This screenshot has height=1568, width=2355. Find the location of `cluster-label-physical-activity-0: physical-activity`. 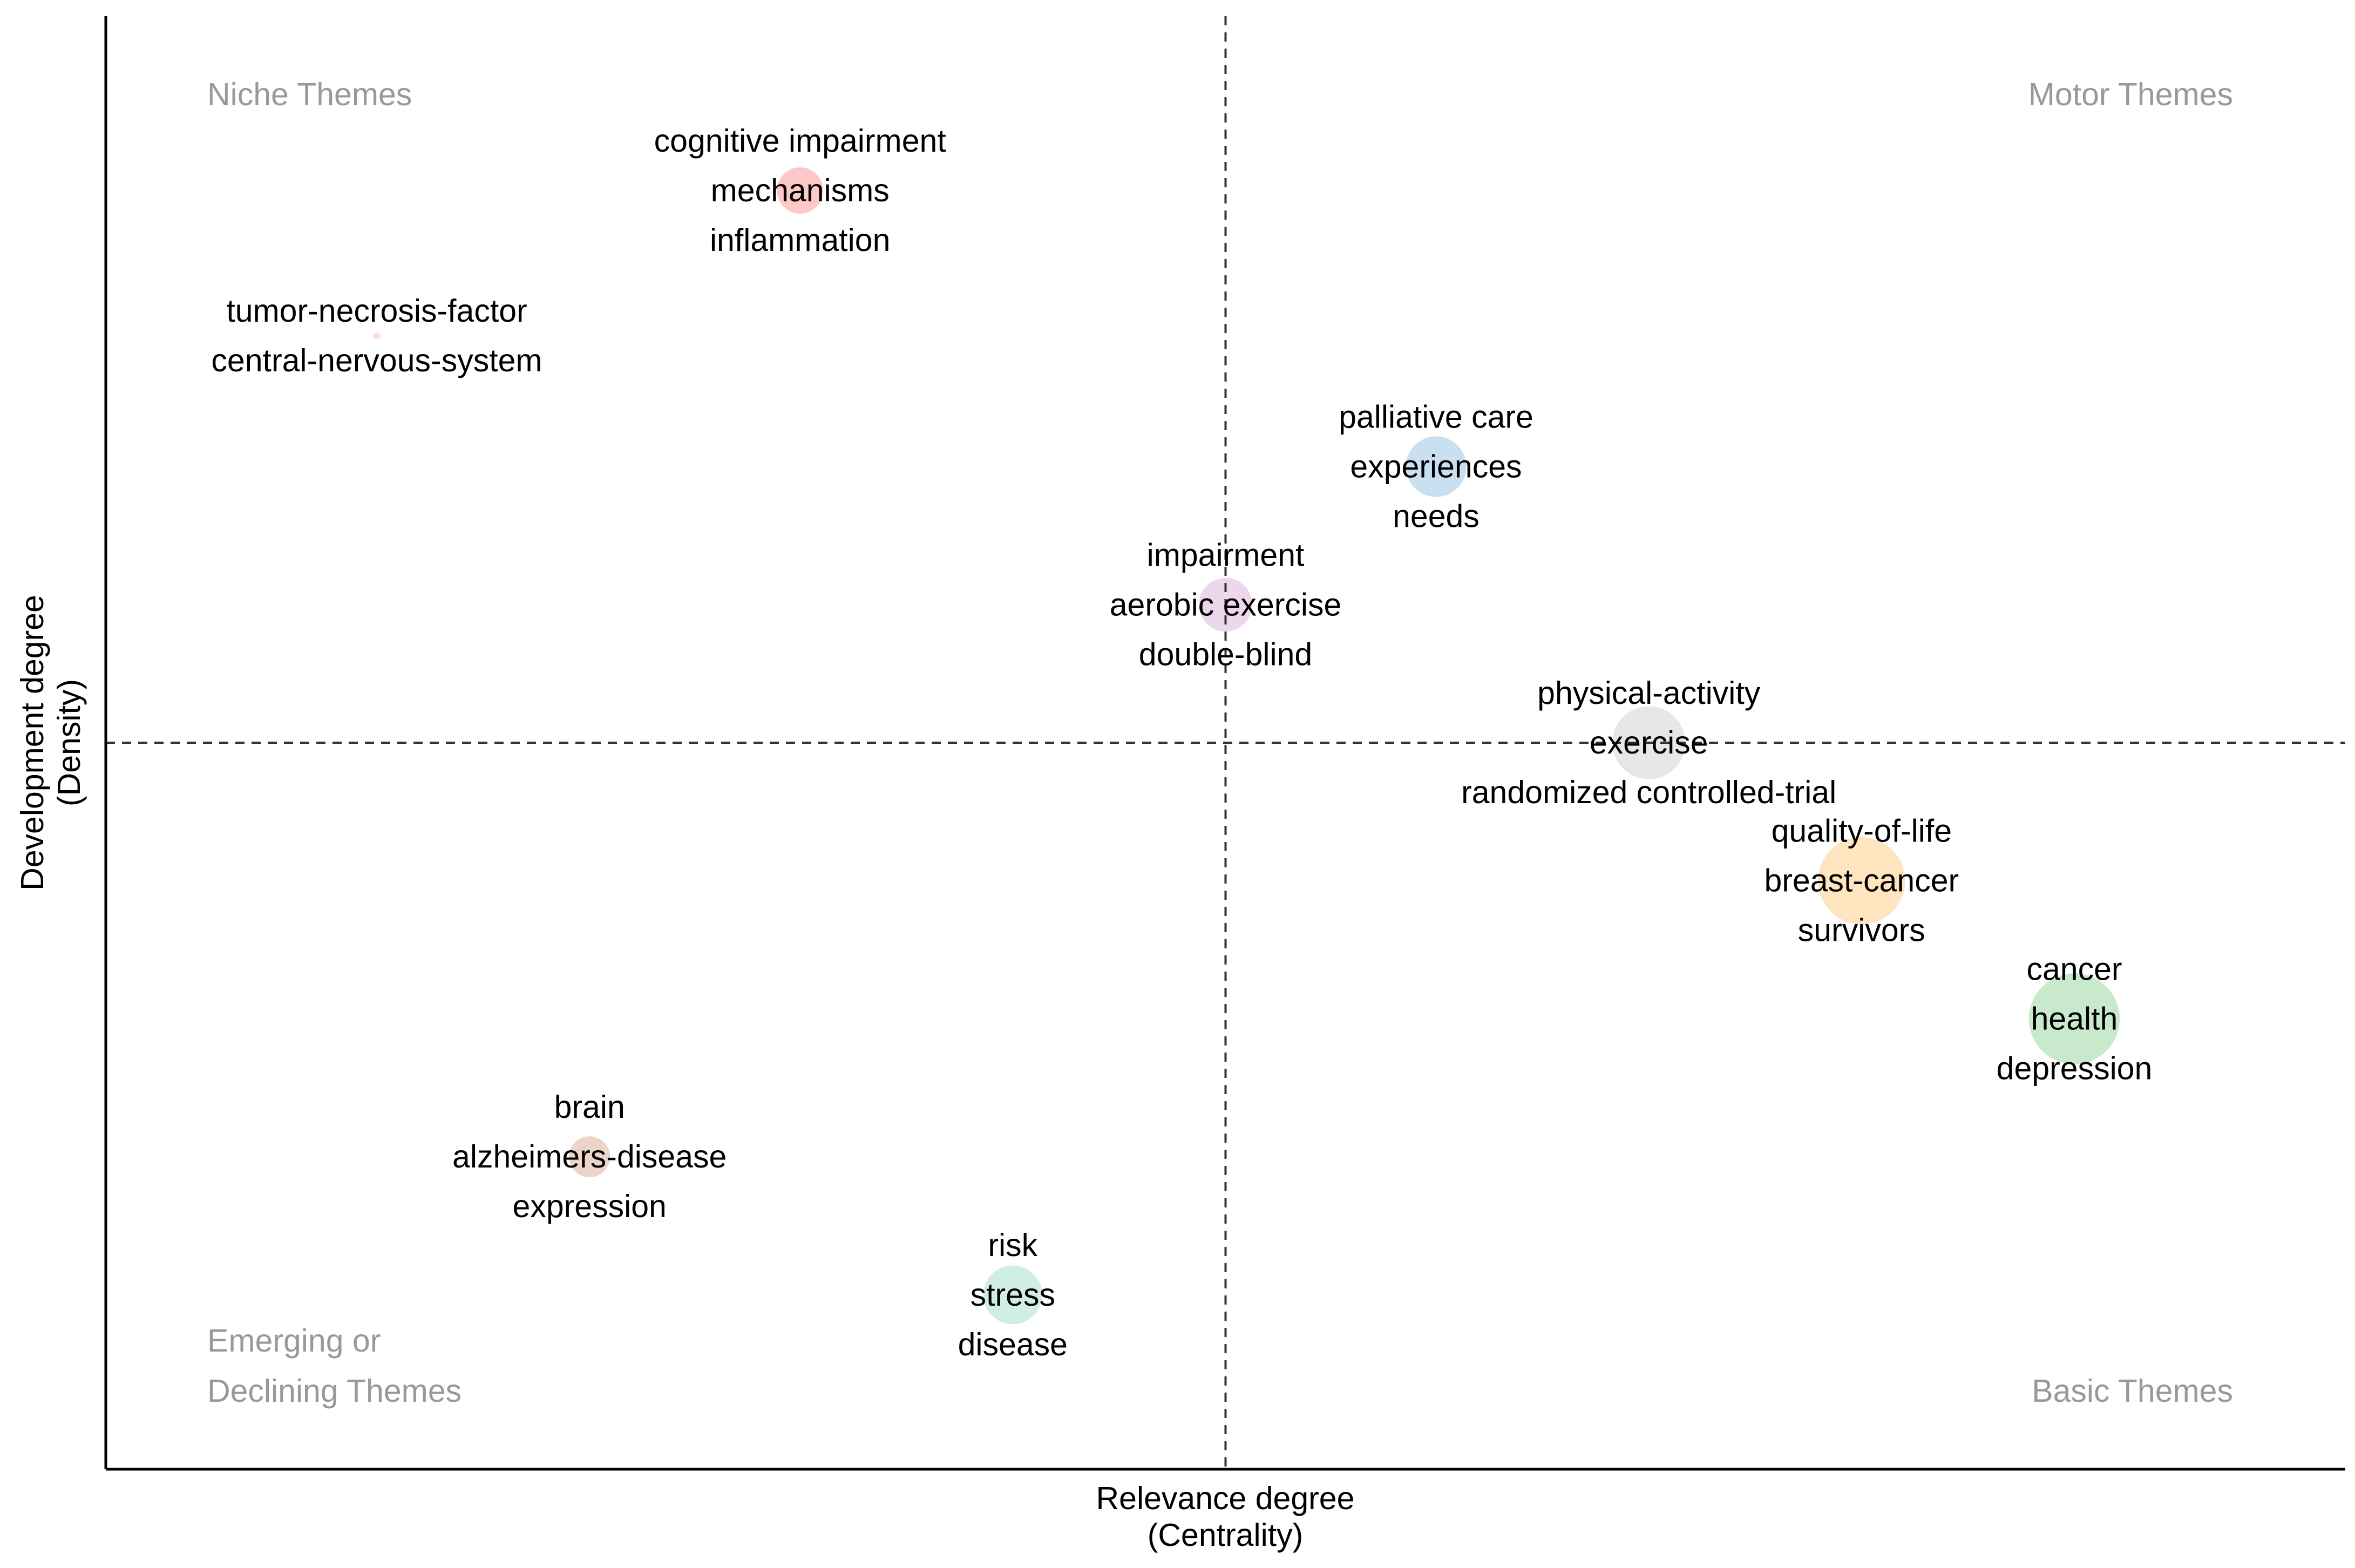

cluster-label-physical-activity-0: physical-activity is located at coordinates (1649, 693).